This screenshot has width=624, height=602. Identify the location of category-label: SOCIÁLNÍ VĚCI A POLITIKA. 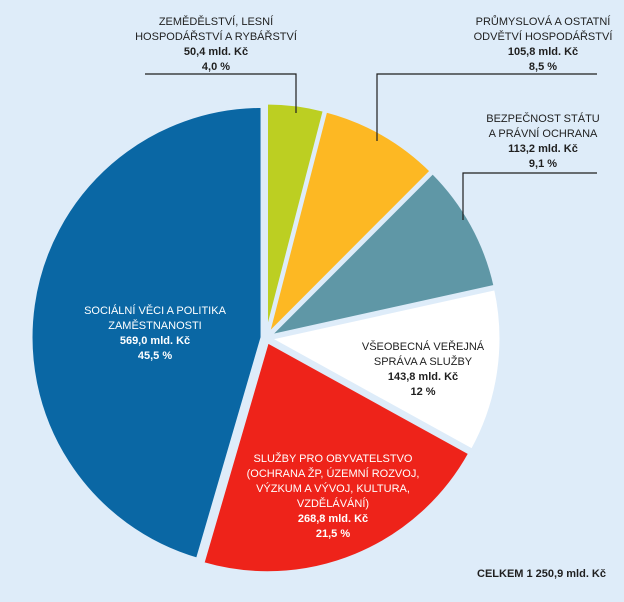
(155, 311).